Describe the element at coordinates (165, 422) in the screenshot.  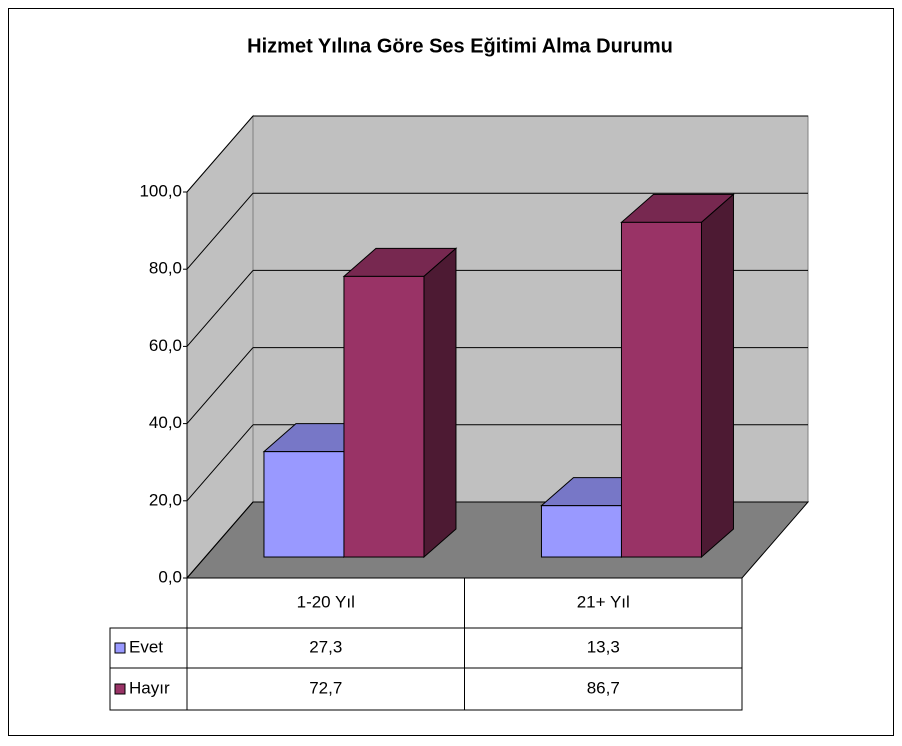
I see `y-tick-label: 40,0` at that location.